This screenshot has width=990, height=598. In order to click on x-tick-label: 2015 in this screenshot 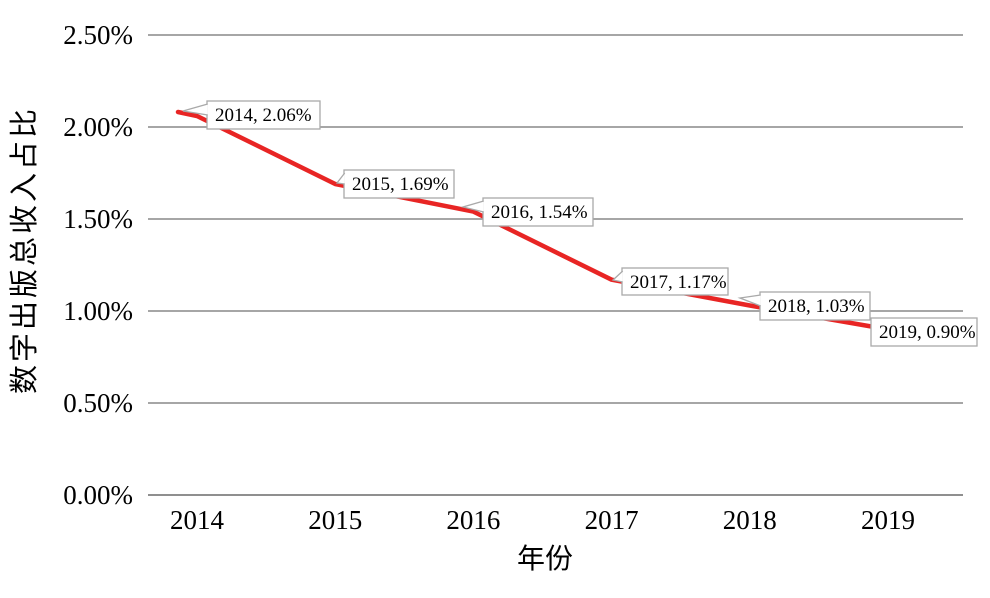, I will do `click(335, 520)`.